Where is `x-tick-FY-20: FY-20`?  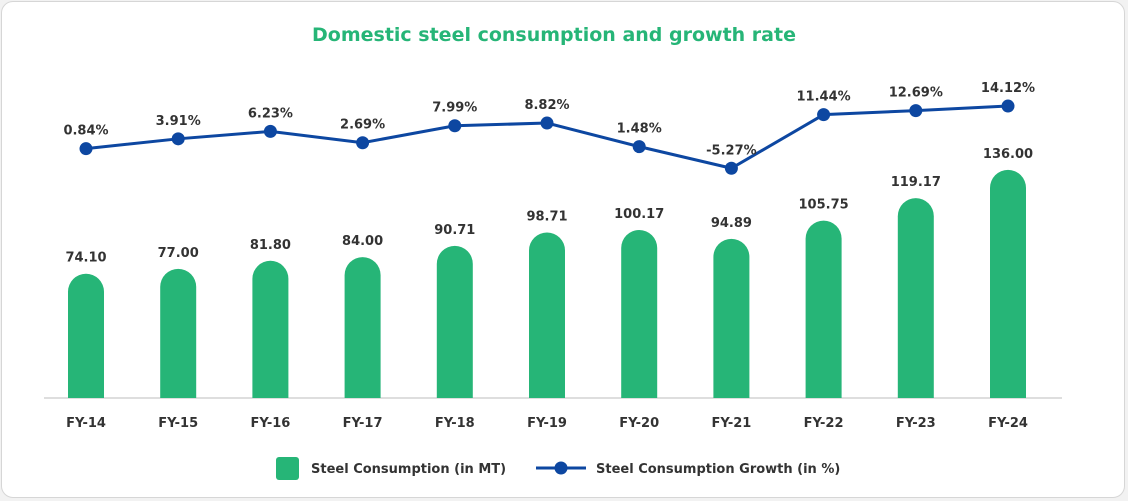 x-tick-FY-20: FY-20 is located at coordinates (639, 423).